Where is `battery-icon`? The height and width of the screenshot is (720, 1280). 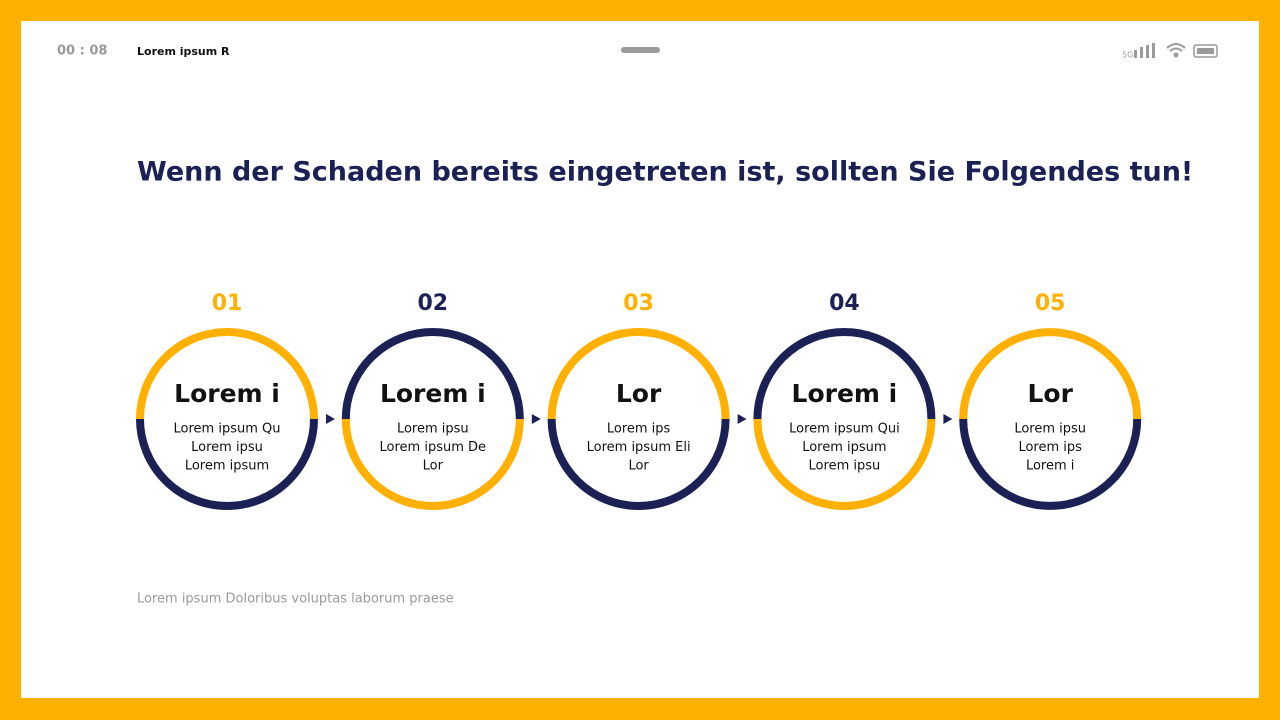 battery-icon is located at coordinates (1205, 51).